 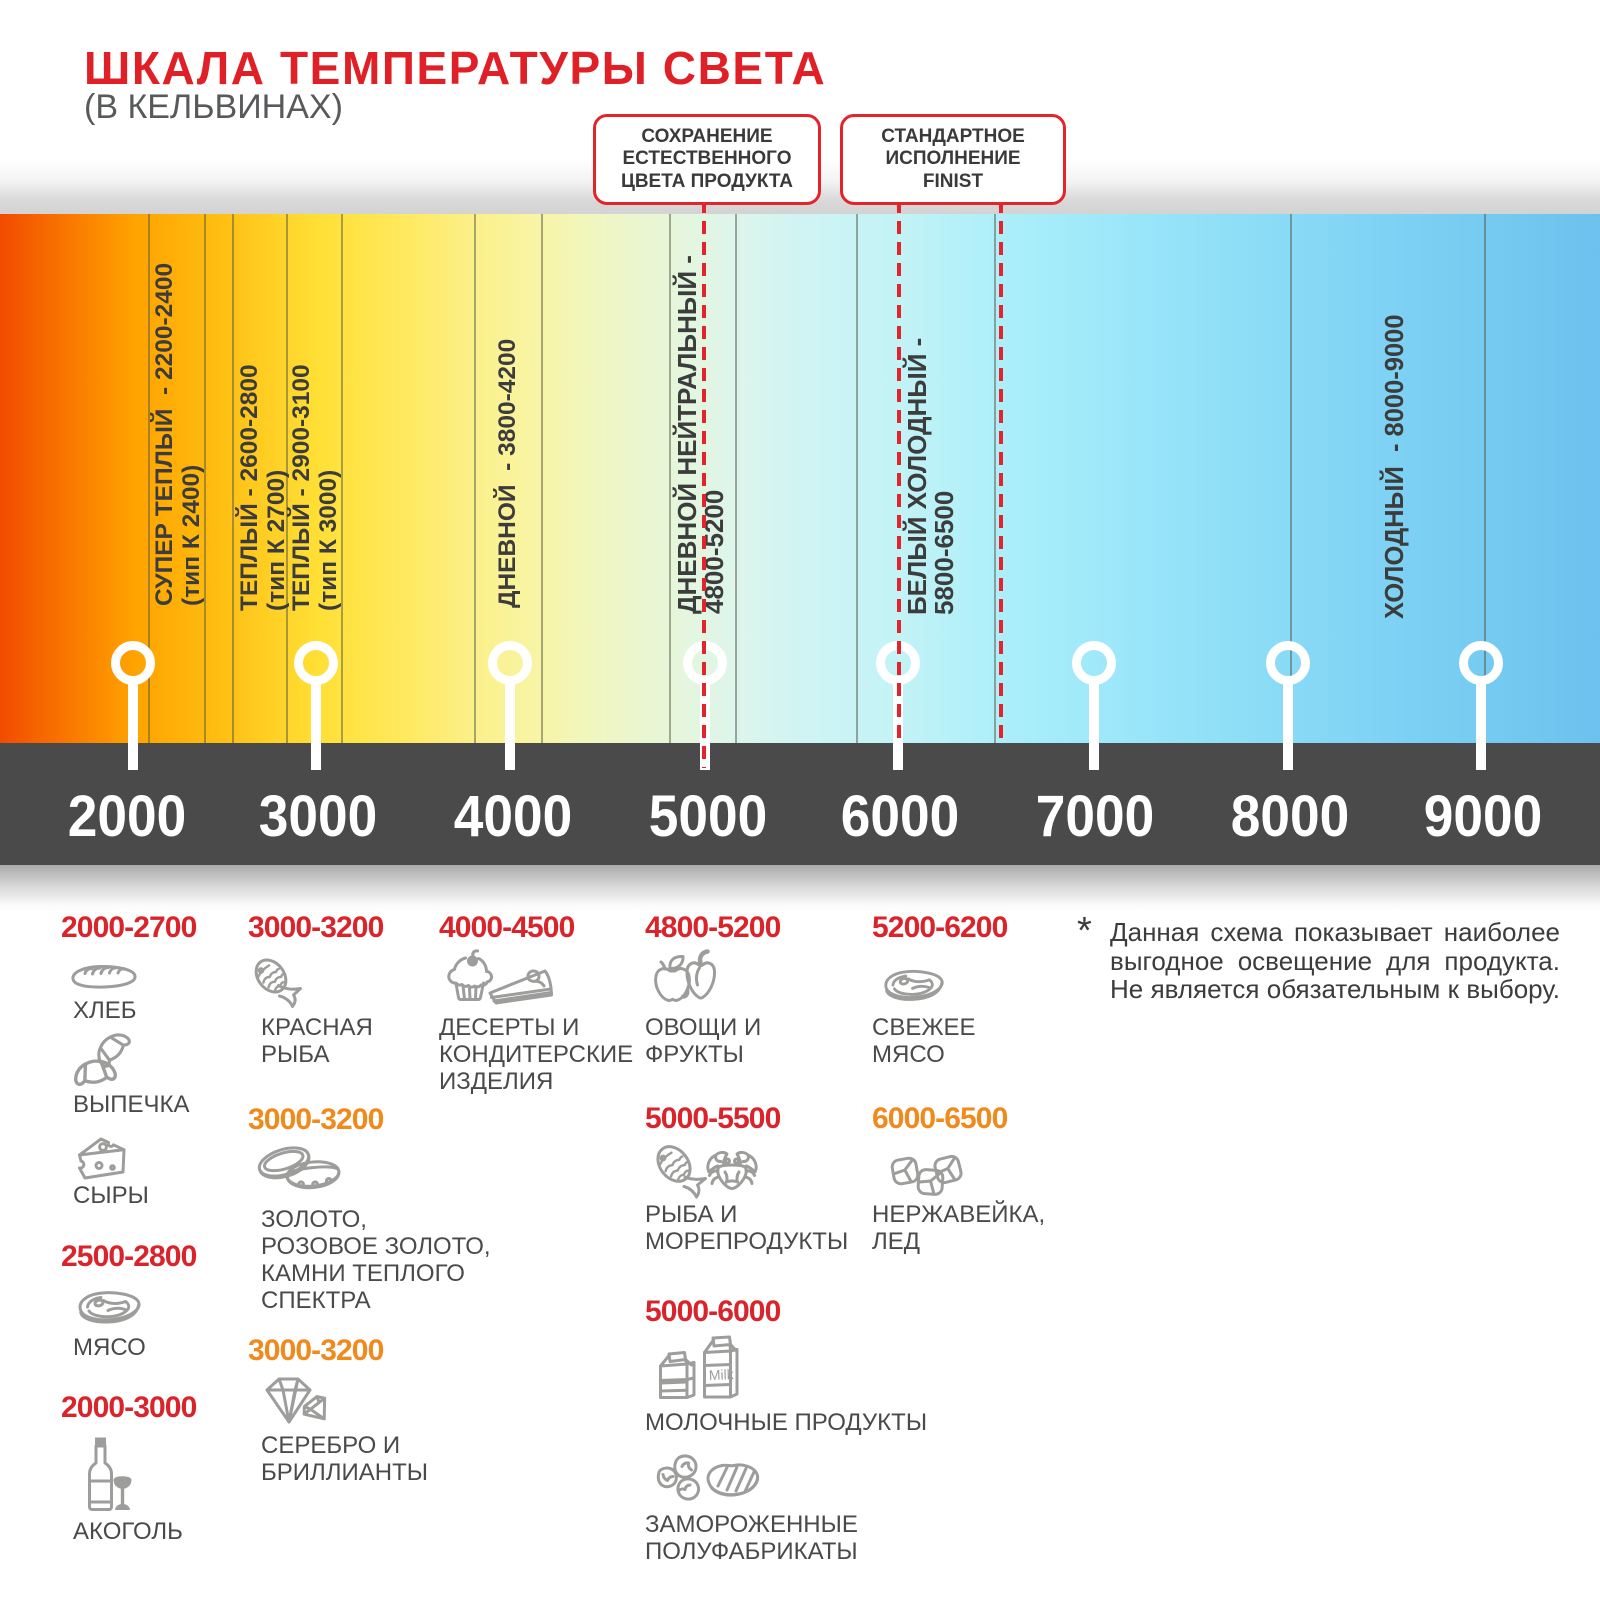 I want to click on svg-text: Milk, so click(x=722, y=1374).